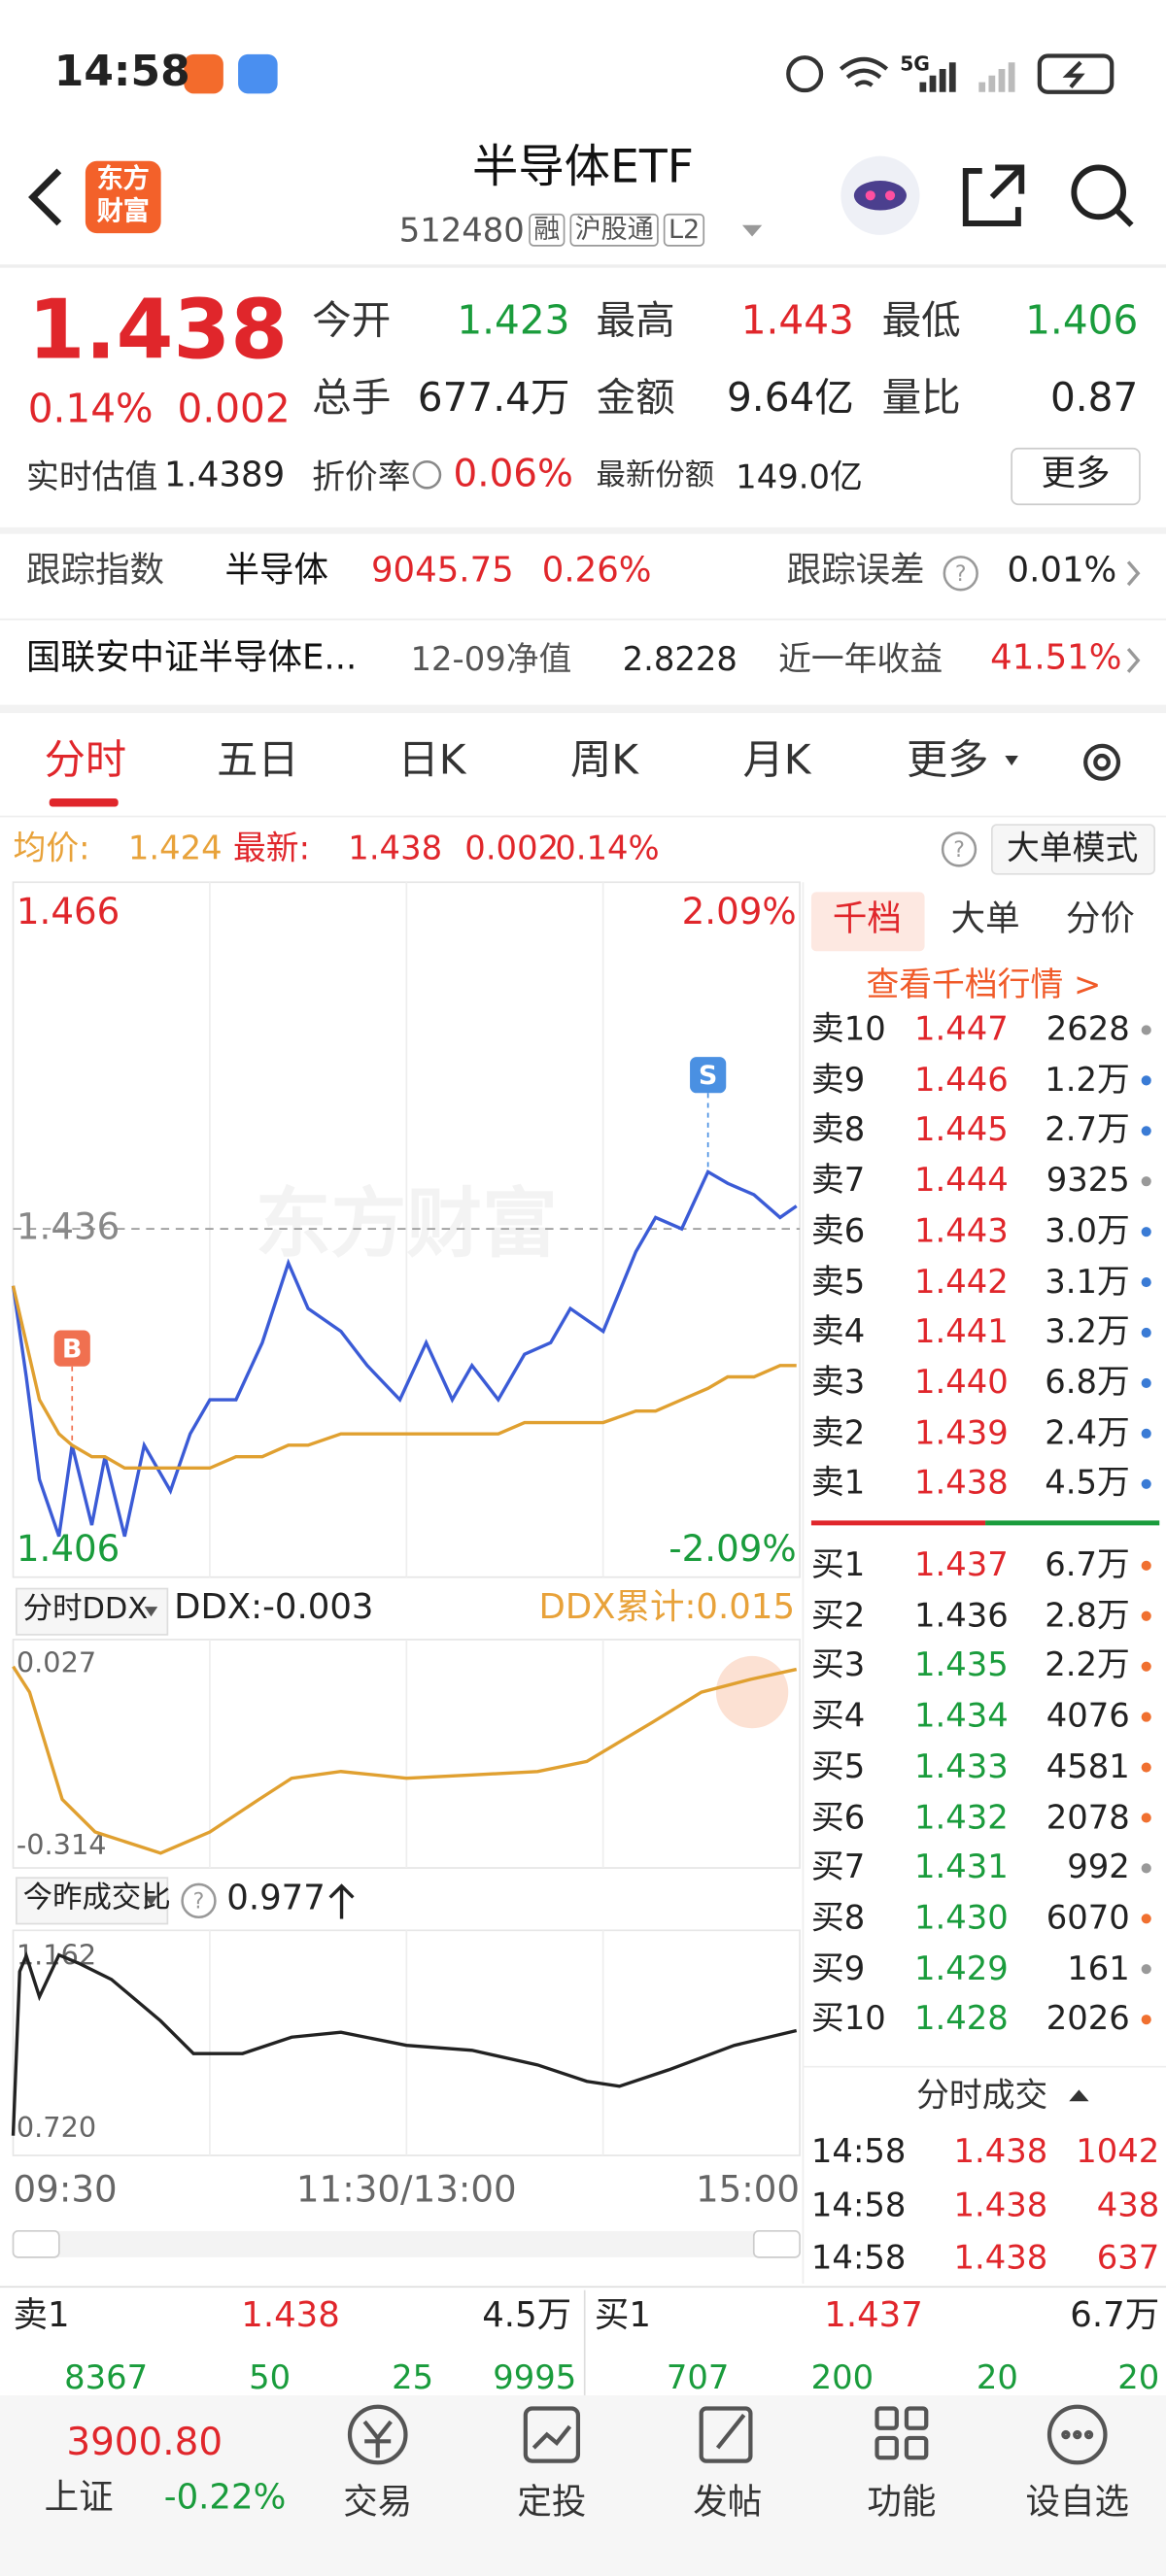  What do you see at coordinates (961, 1230) in the screenshot?
I see `book-price: 1.443` at bounding box center [961, 1230].